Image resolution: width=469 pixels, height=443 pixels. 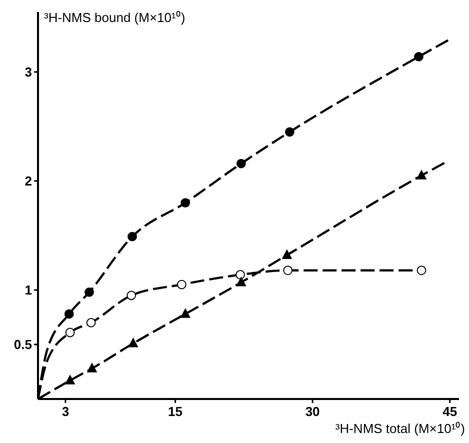 What do you see at coordinates (400, 428) in the screenshot?
I see `x-axis-title: ³H-NMS total (M×10¹⁰)` at bounding box center [400, 428].